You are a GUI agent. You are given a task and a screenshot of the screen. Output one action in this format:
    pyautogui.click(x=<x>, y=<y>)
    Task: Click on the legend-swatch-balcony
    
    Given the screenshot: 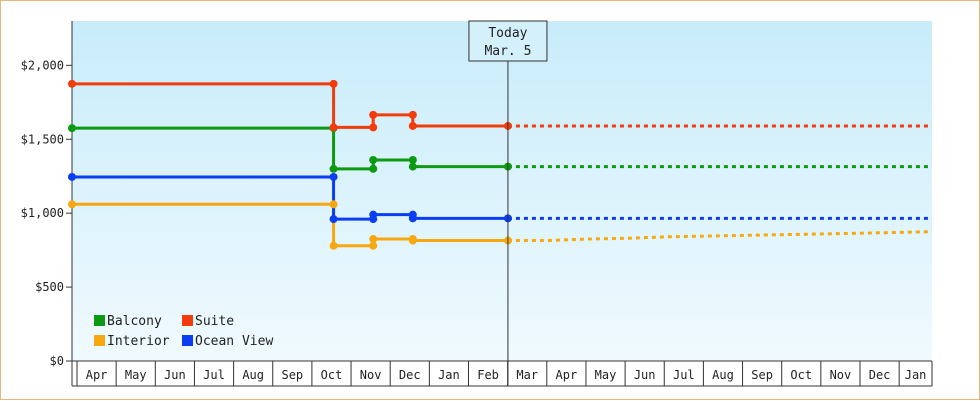 What is the action you would take?
    pyautogui.click(x=99, y=320)
    